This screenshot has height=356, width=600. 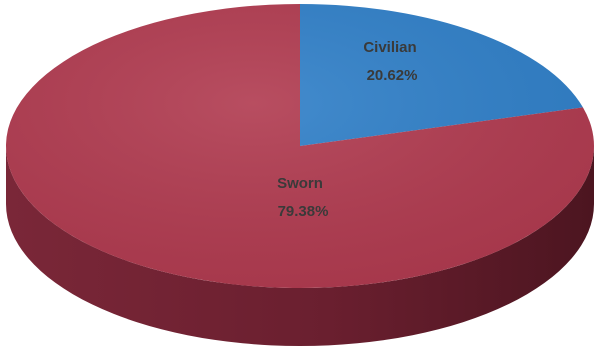 I want to click on slice-label-civilian: Civilian, so click(x=389, y=47).